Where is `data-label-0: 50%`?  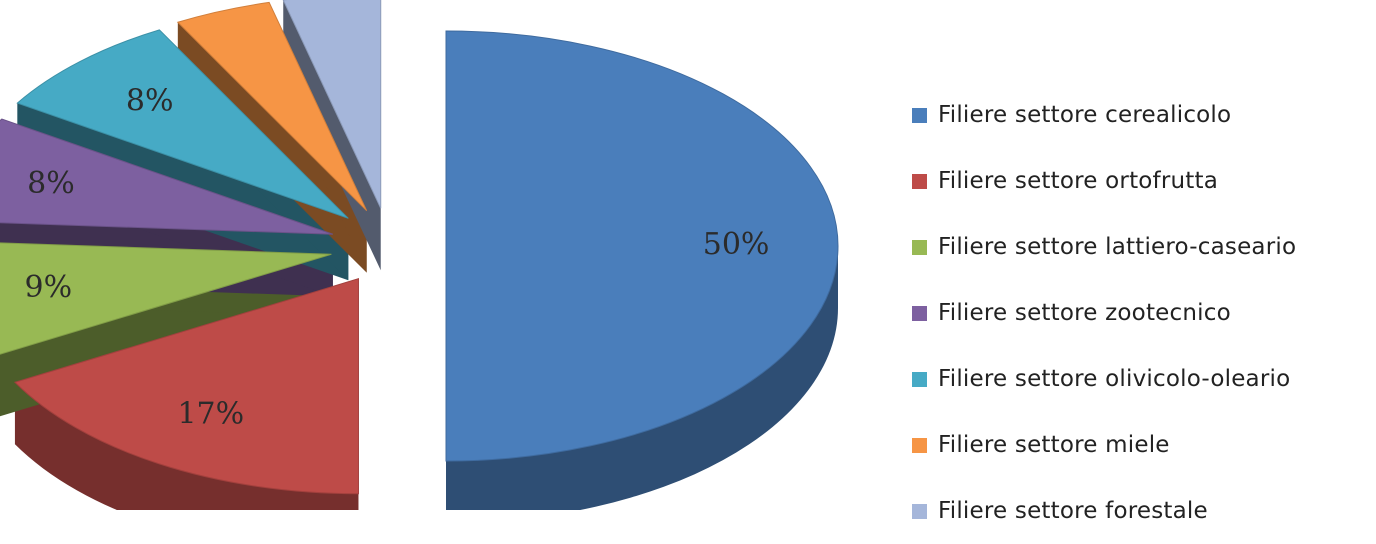 data-label-0: 50% is located at coordinates (736, 244).